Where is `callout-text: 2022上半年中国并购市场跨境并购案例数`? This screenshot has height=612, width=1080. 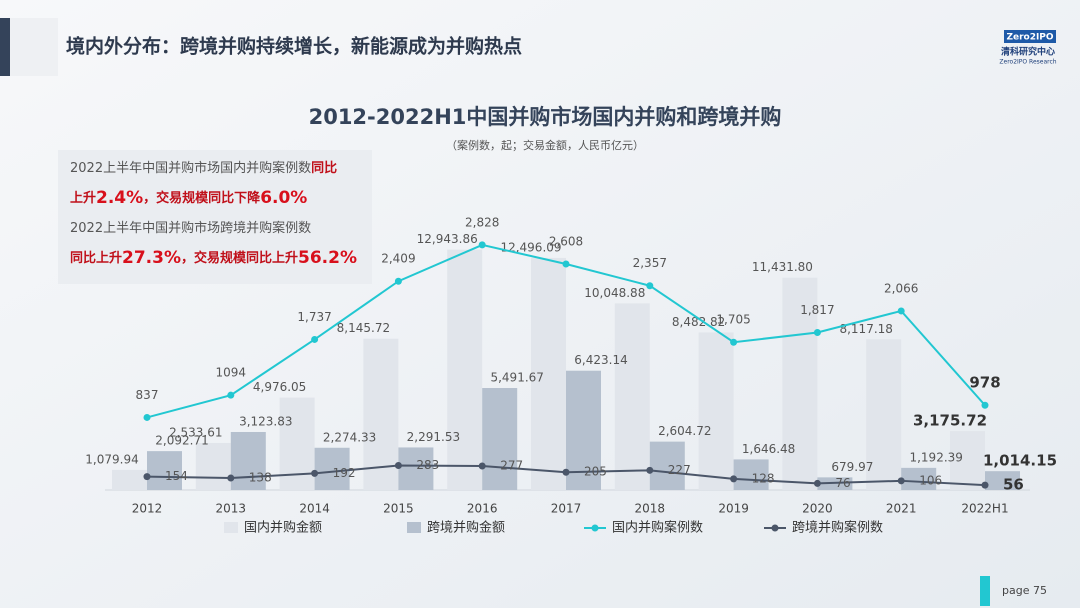
callout-text: 2022上半年中国并购市场跨境并购案例数 is located at coordinates (190, 228).